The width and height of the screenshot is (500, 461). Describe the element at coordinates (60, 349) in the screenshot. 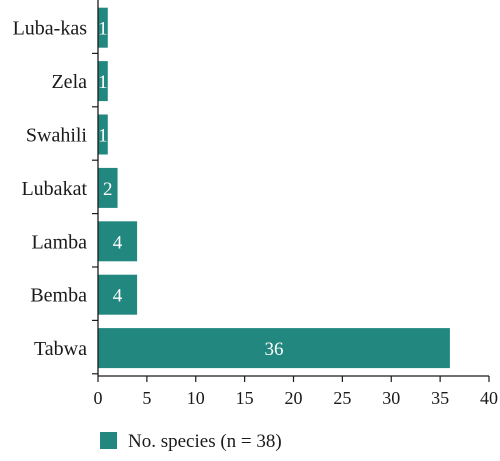

I see `category-label-tabwa: Tabwa` at that location.